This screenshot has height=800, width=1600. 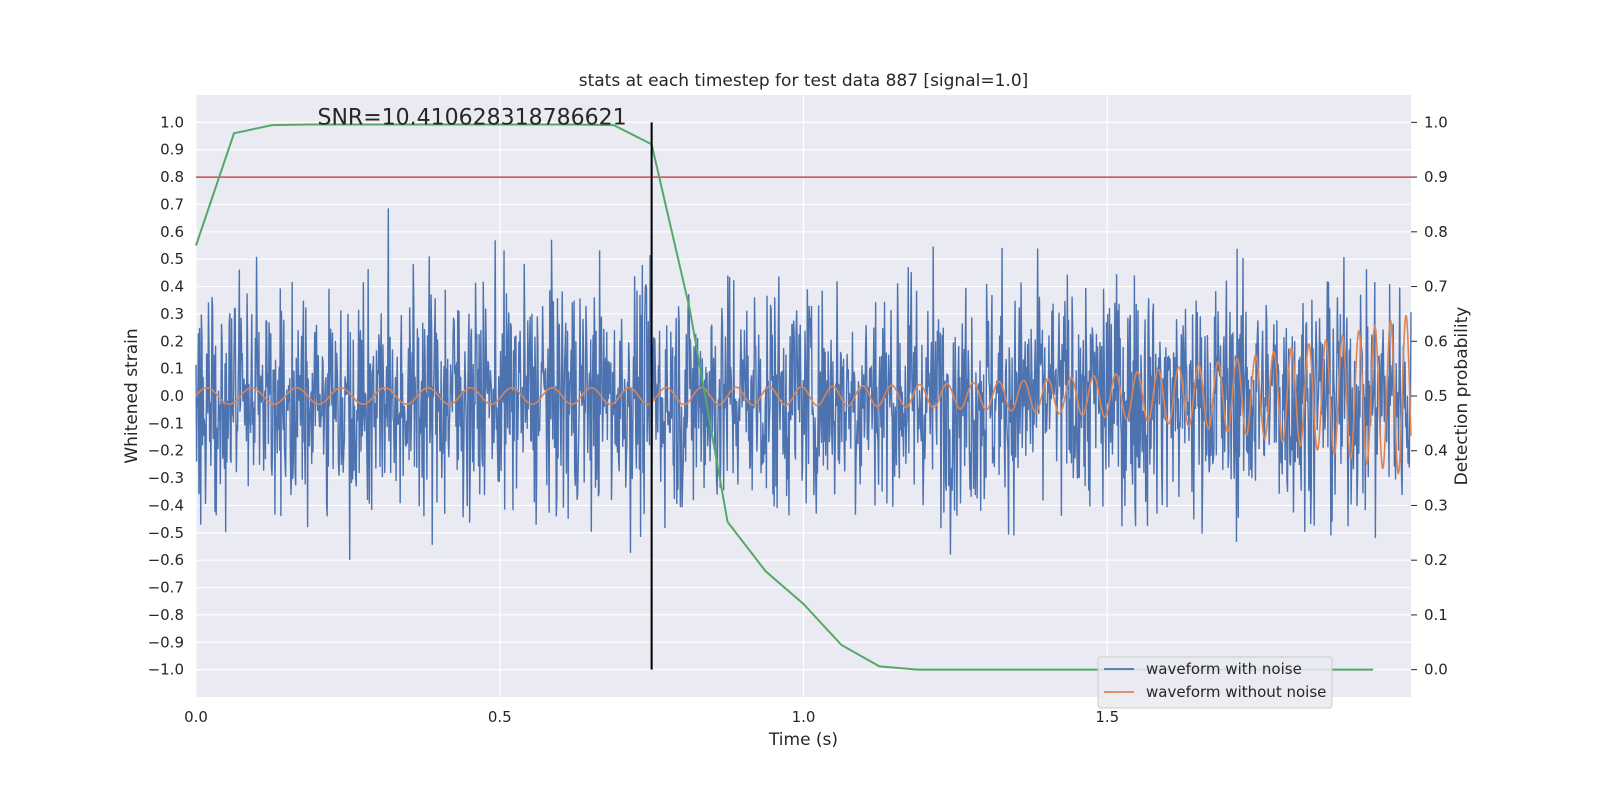 What do you see at coordinates (172, 341) in the screenshot?
I see `y-left-tick-label: 0.2` at bounding box center [172, 341].